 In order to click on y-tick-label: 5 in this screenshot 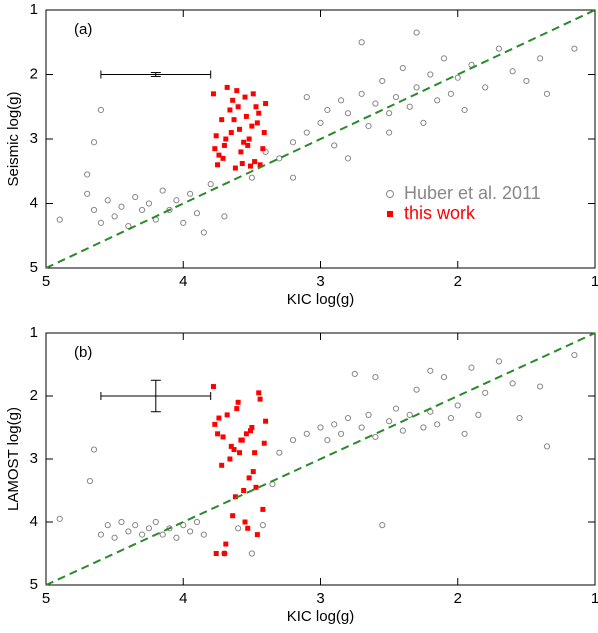, I will do `click(34, 584)`.